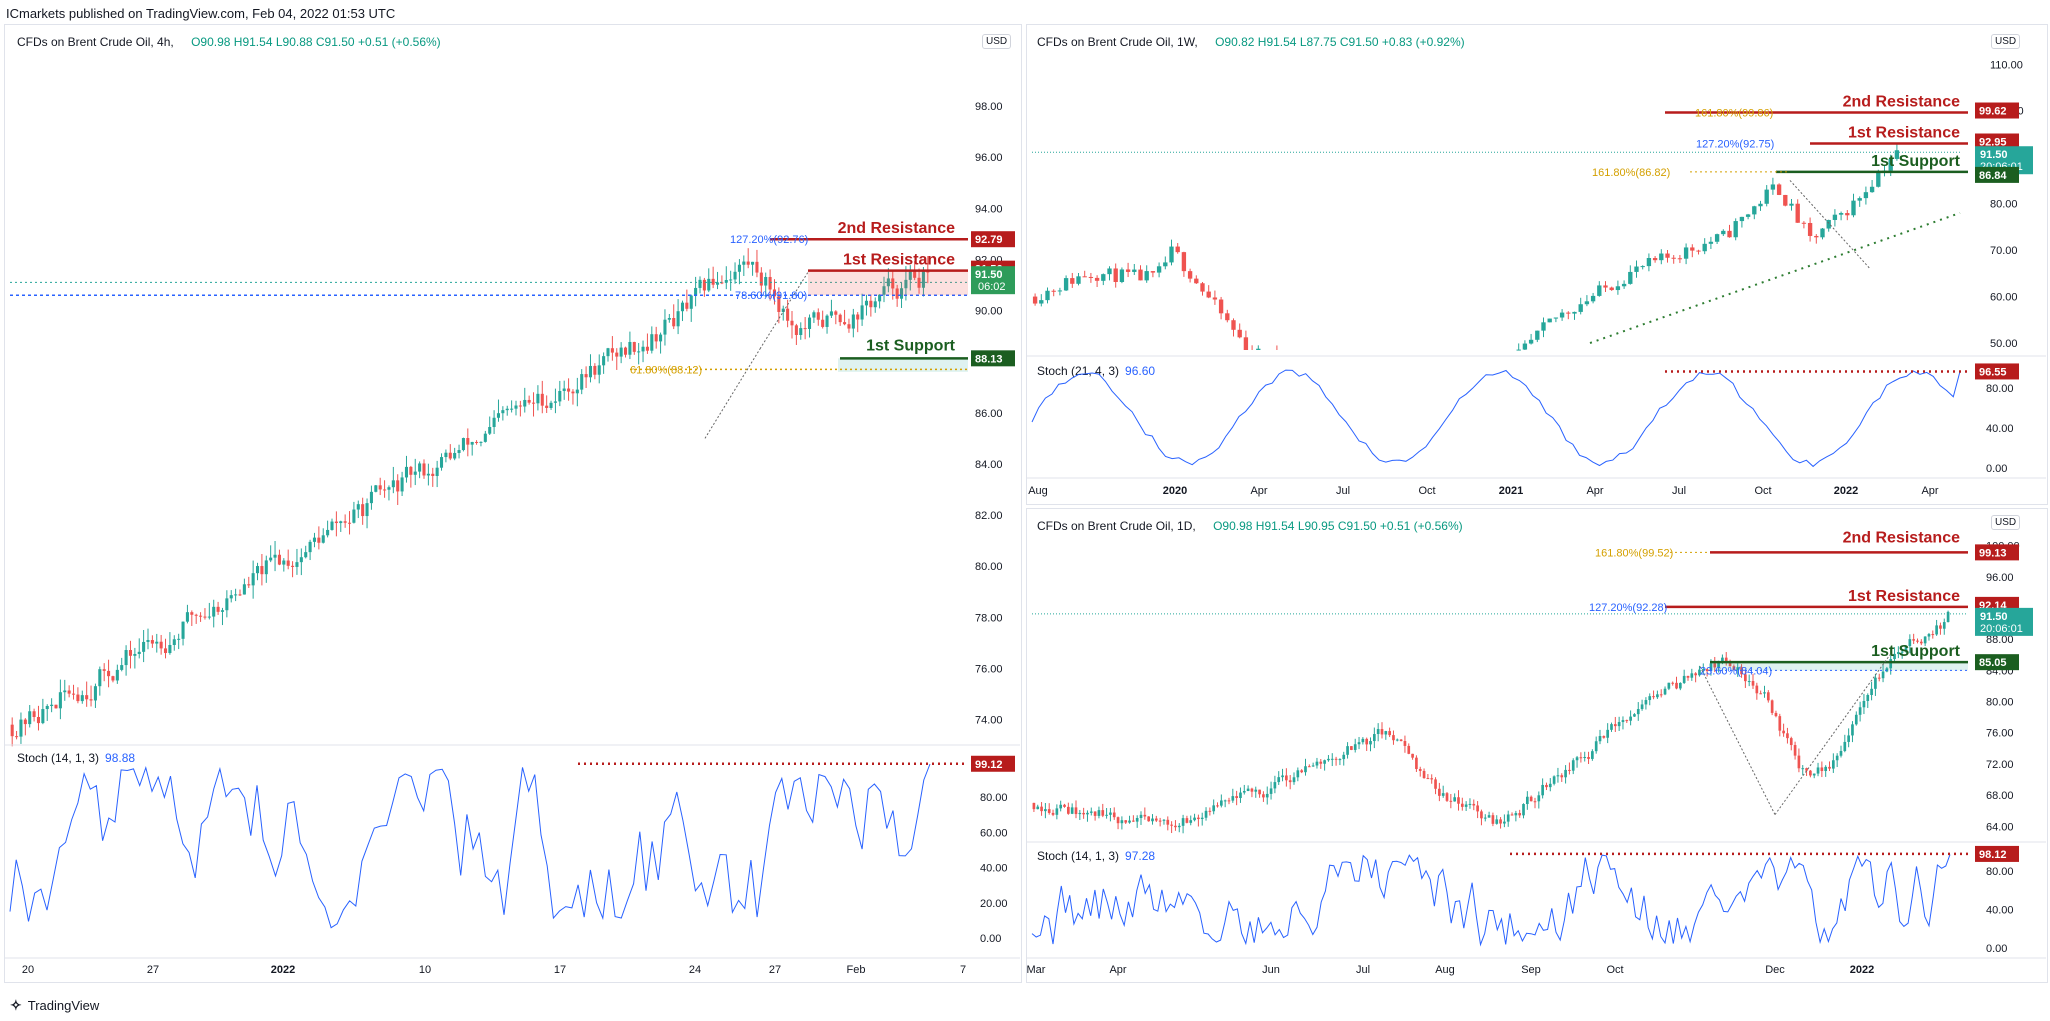 The image size is (2050, 1021). I want to click on w1-x-label: 2021, so click(1511, 491).